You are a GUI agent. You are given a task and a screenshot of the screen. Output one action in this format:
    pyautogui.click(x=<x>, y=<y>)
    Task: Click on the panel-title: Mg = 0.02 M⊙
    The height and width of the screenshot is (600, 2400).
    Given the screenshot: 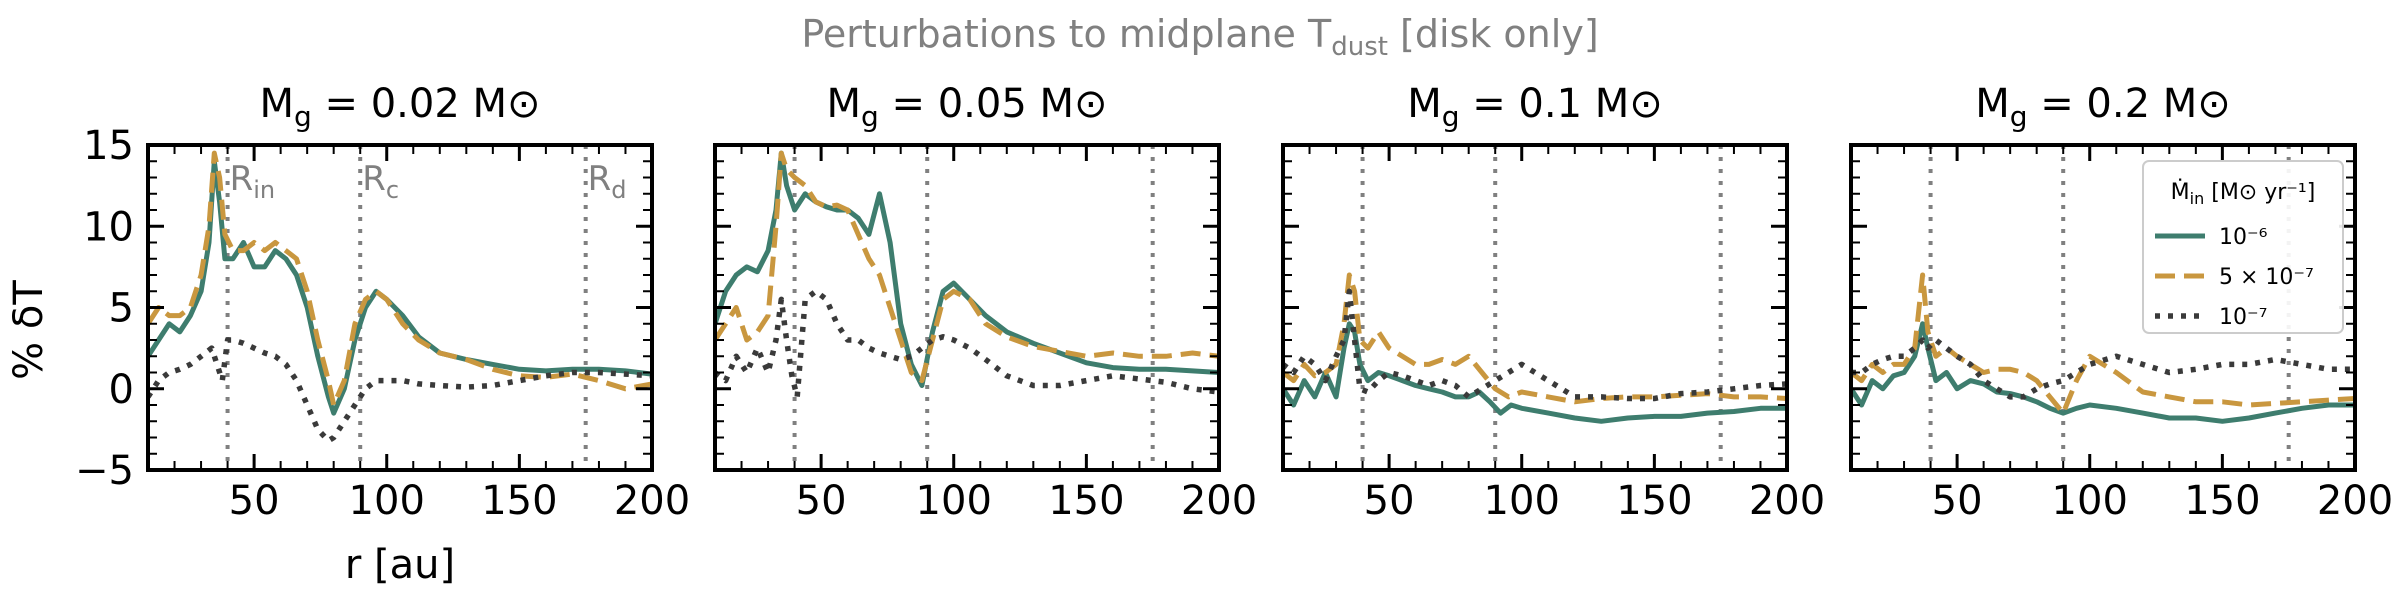 What is the action you would take?
    pyautogui.click(x=399, y=107)
    